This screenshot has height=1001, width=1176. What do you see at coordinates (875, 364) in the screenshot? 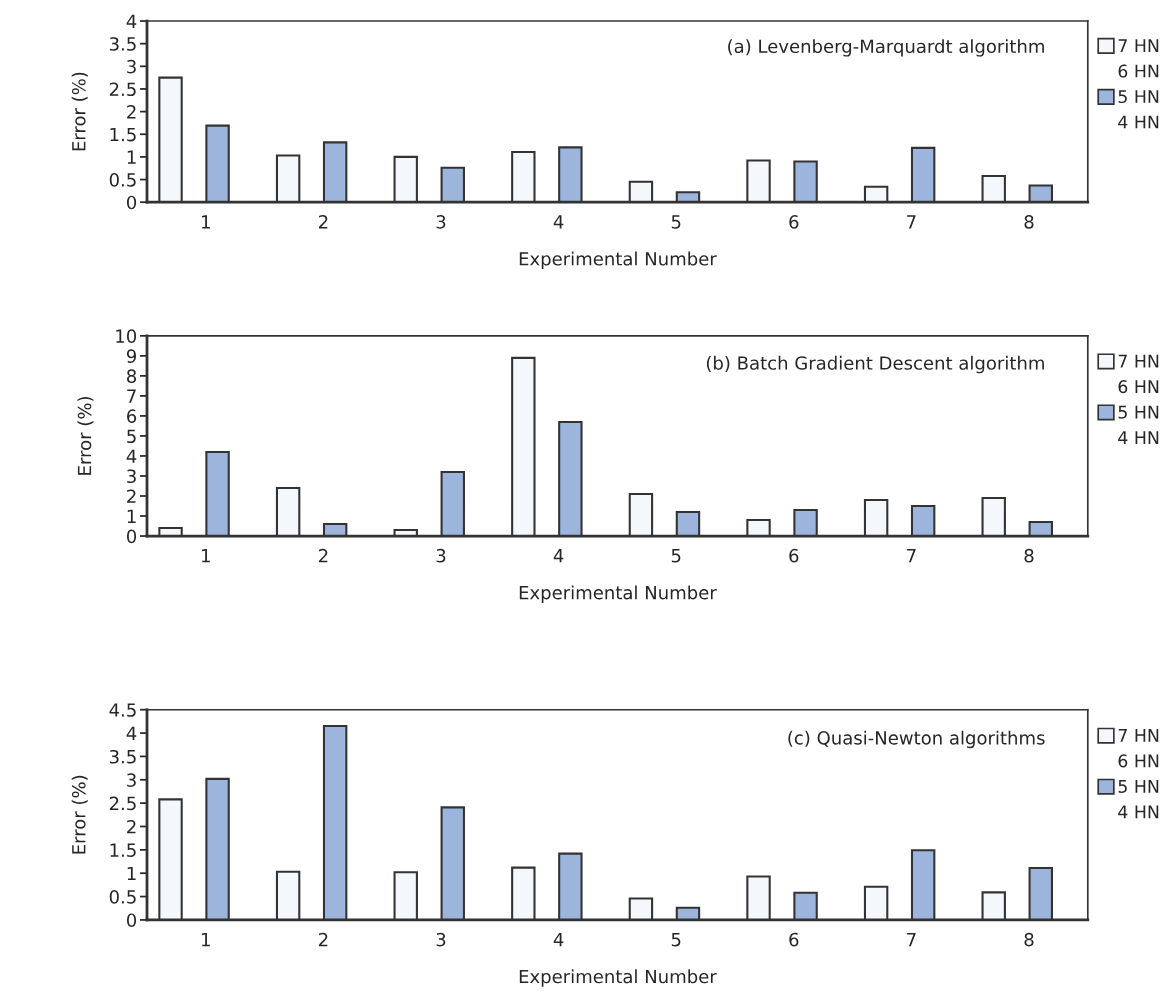
I see `text: (b) Batch Gradient Descent algorithm` at bounding box center [875, 364].